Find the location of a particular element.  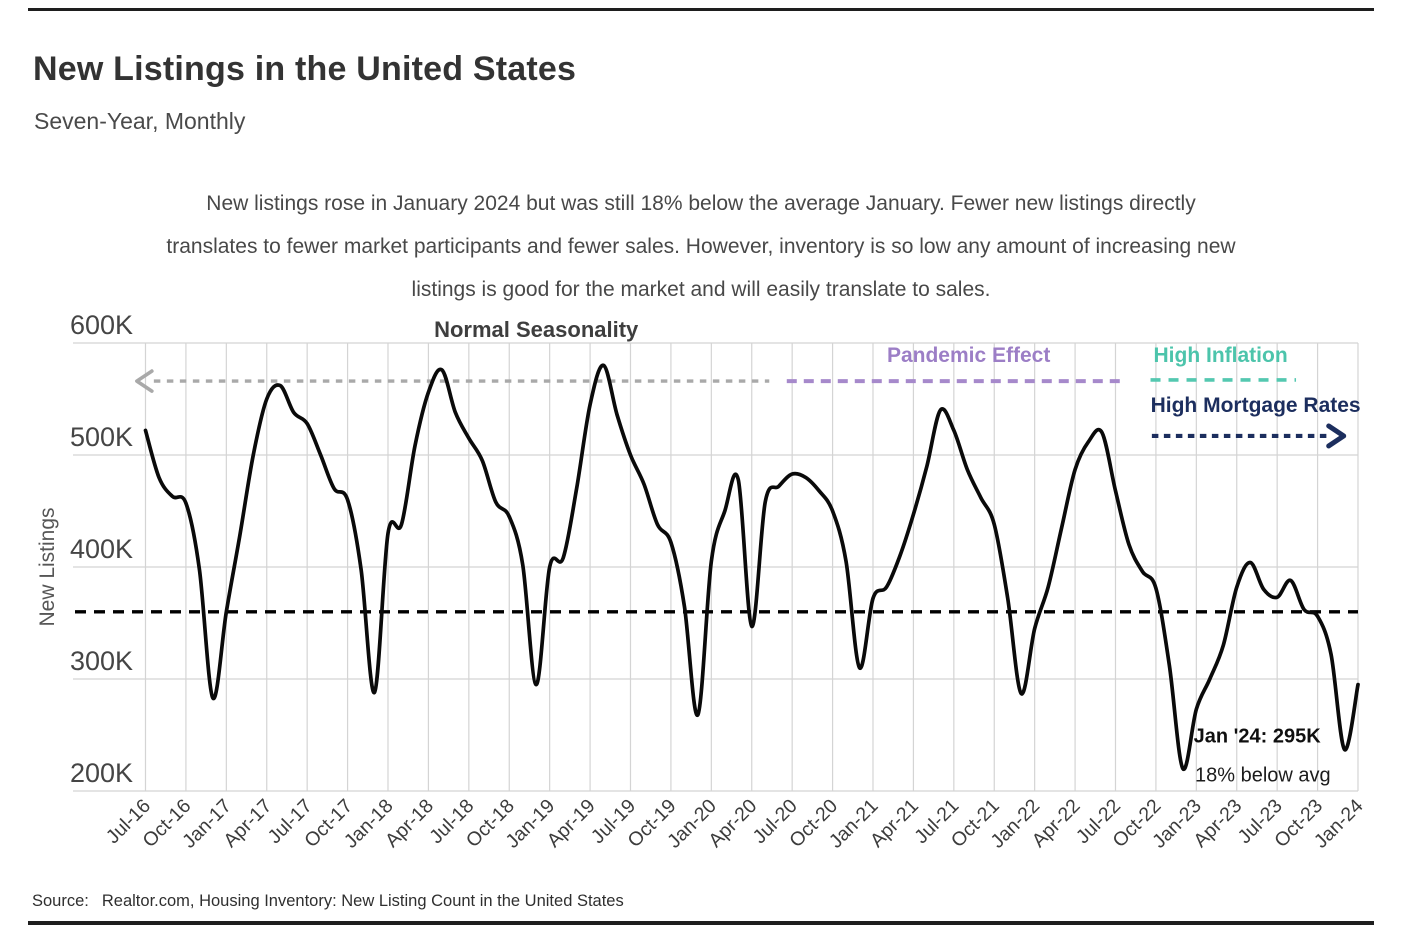

normal-seasonality-label: Normal Seasonality is located at coordinates (536, 329).